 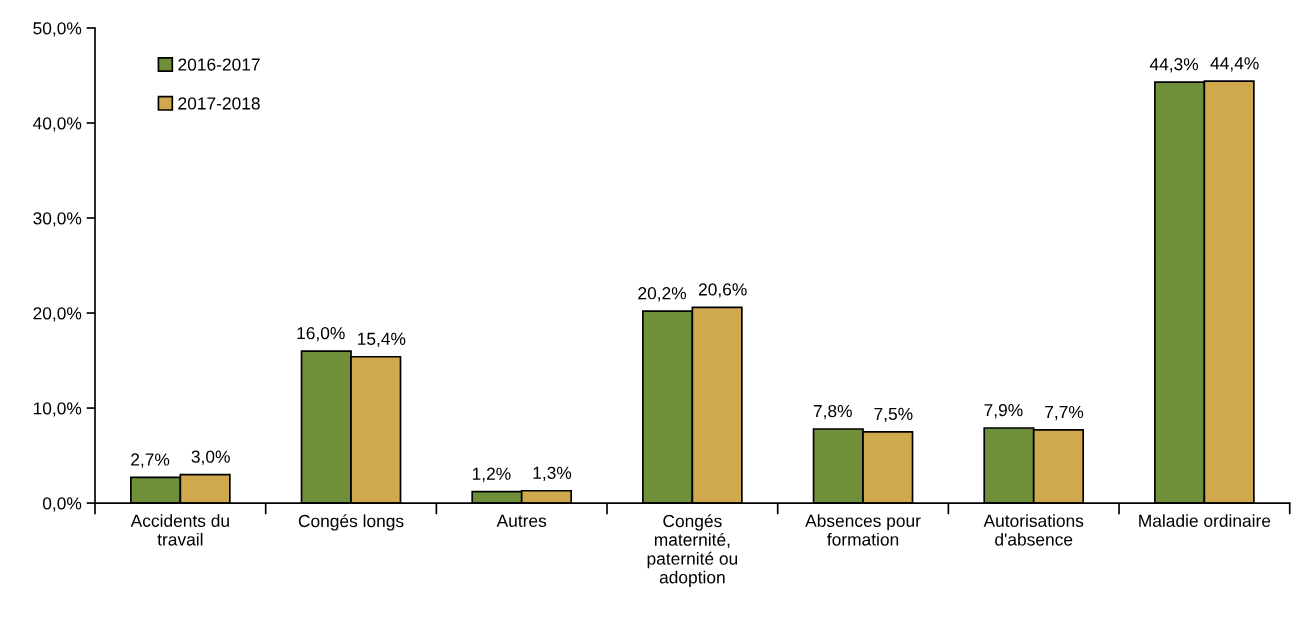 What do you see at coordinates (57, 124) in the screenshot?
I see `y-tick-label: 40,0%` at bounding box center [57, 124].